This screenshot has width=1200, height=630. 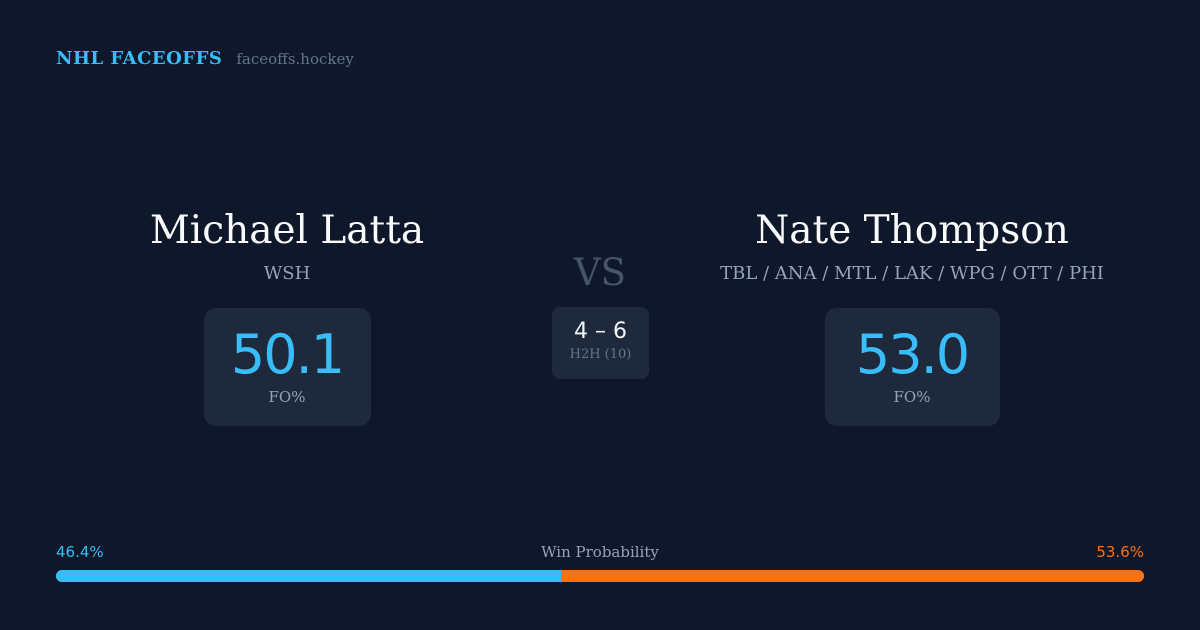 What do you see at coordinates (287, 354) in the screenshot?
I see `player-left-faceoff-percentage: 50.1` at bounding box center [287, 354].